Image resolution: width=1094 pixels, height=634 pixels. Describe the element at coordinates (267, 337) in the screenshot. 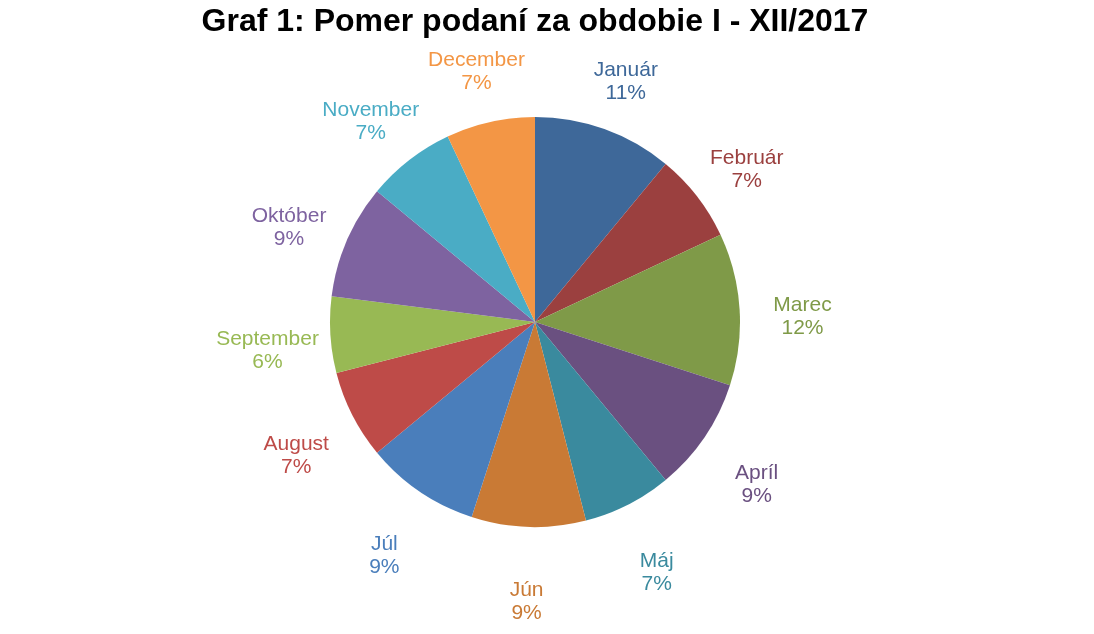

I see `slice-label: September` at that location.